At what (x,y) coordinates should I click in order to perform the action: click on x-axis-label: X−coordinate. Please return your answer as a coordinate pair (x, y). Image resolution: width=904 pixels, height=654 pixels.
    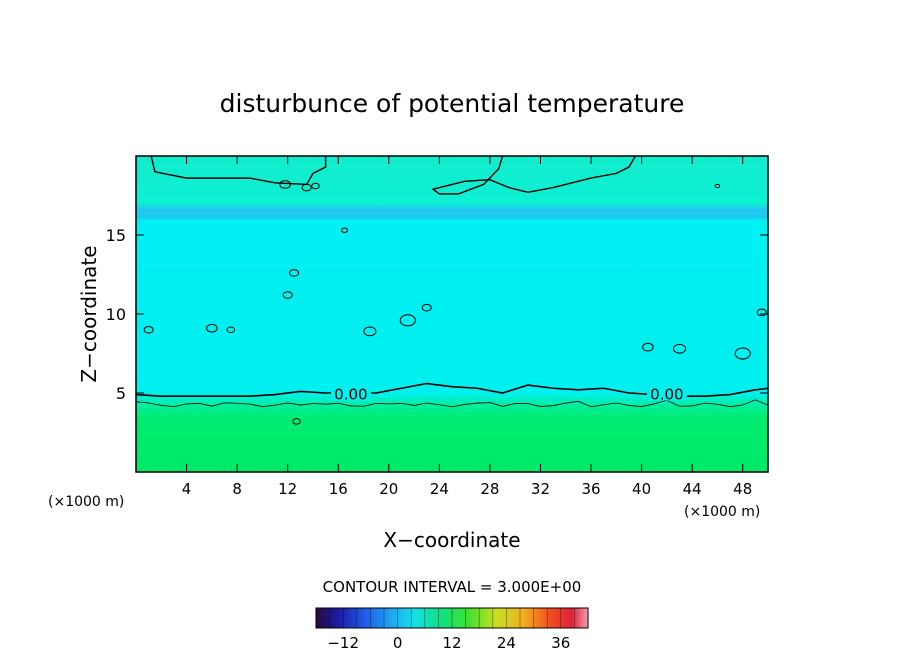
    Looking at the image, I should click on (451, 540).